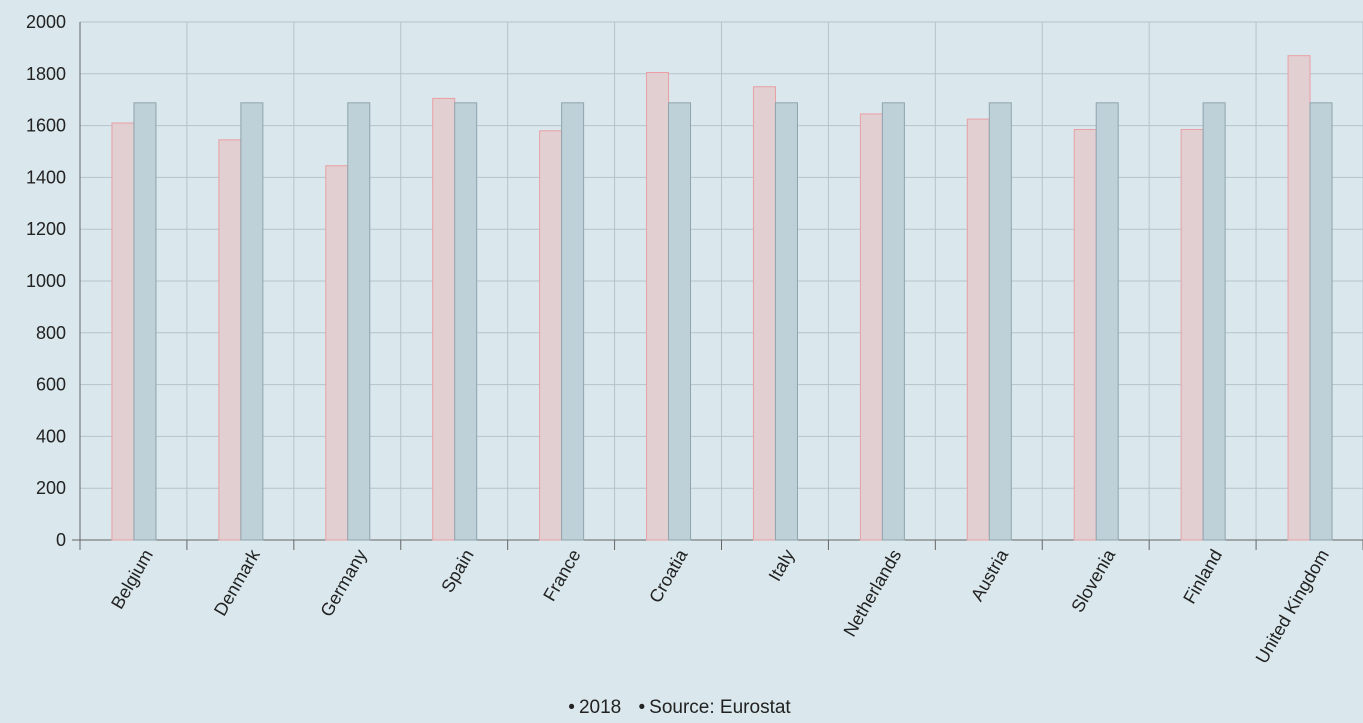 This screenshot has width=1363, height=723. What do you see at coordinates (990, 574) in the screenshot?
I see `x-tick-label: Austria` at bounding box center [990, 574].